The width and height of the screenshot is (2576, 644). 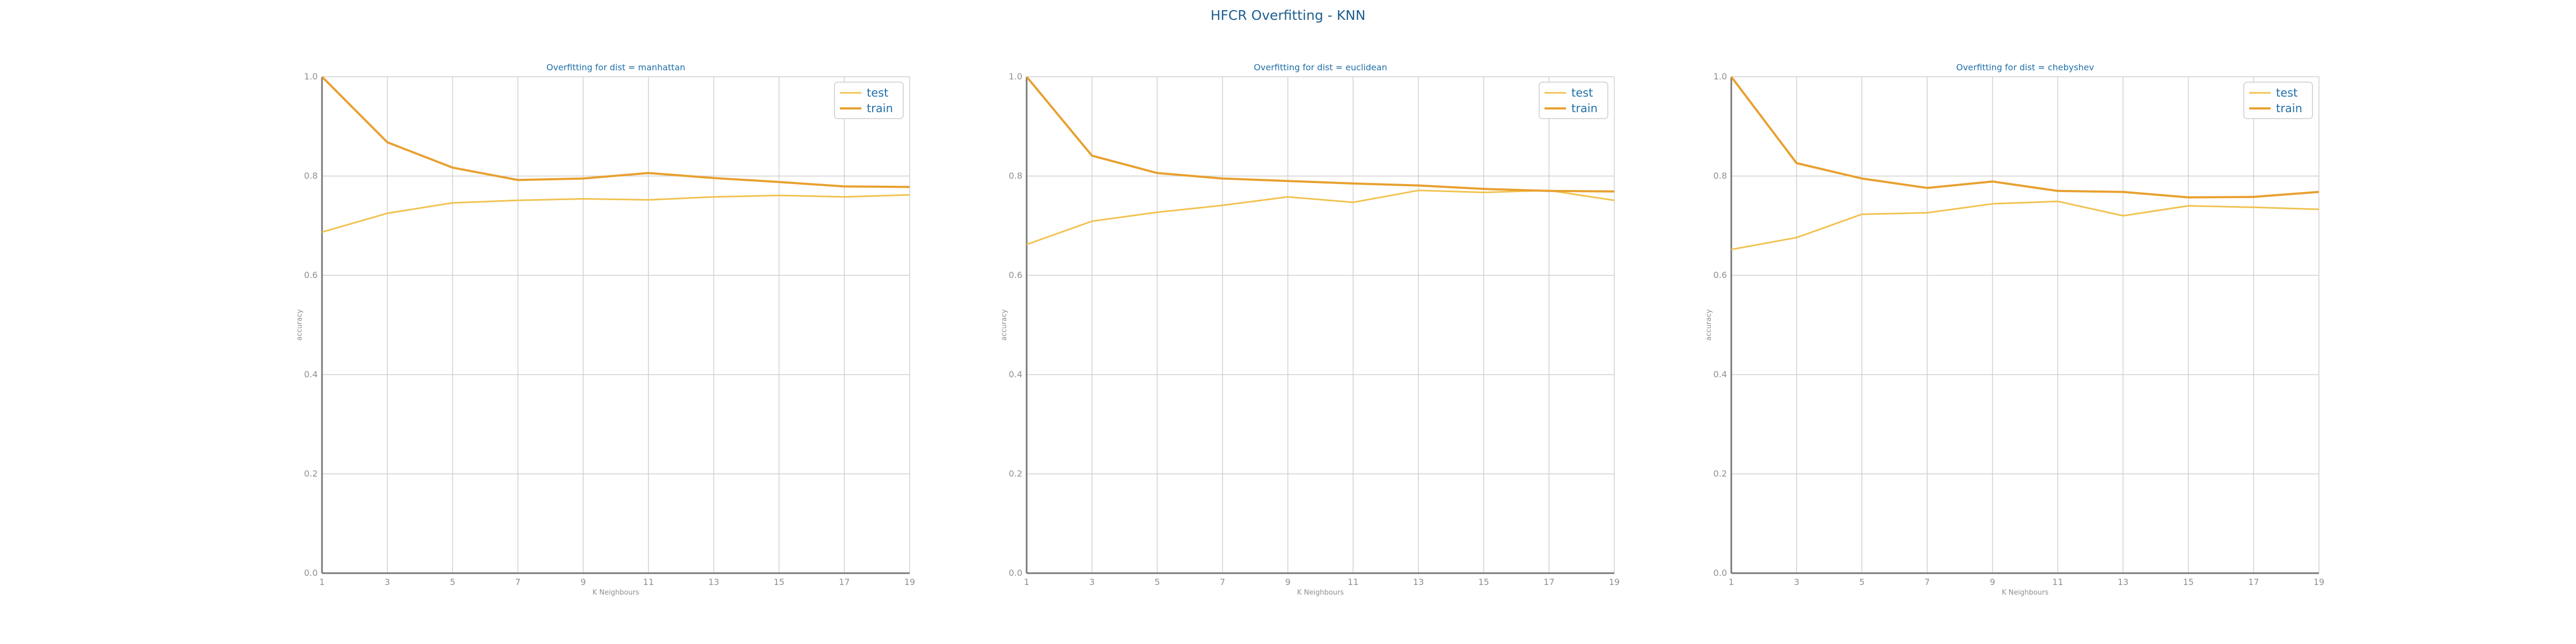 What do you see at coordinates (1320, 67) in the screenshot?
I see `subplot-title: Overfitting for dist = euclidean` at bounding box center [1320, 67].